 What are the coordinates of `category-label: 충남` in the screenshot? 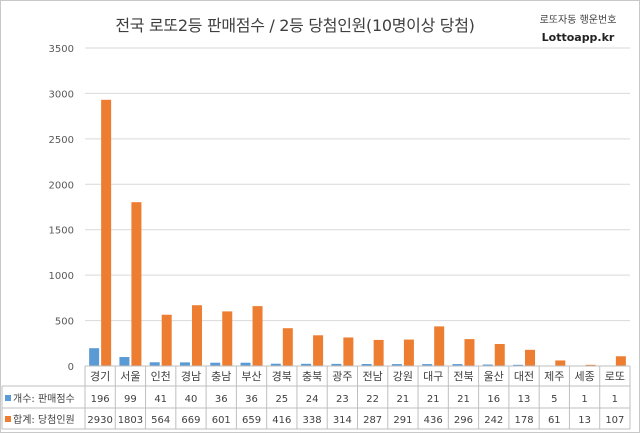 It's located at (221, 376).